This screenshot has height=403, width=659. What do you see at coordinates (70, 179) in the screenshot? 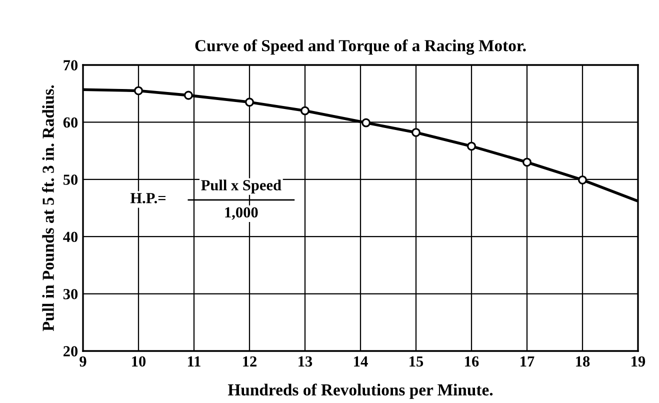
I see `y-tick-label: 50` at bounding box center [70, 179].